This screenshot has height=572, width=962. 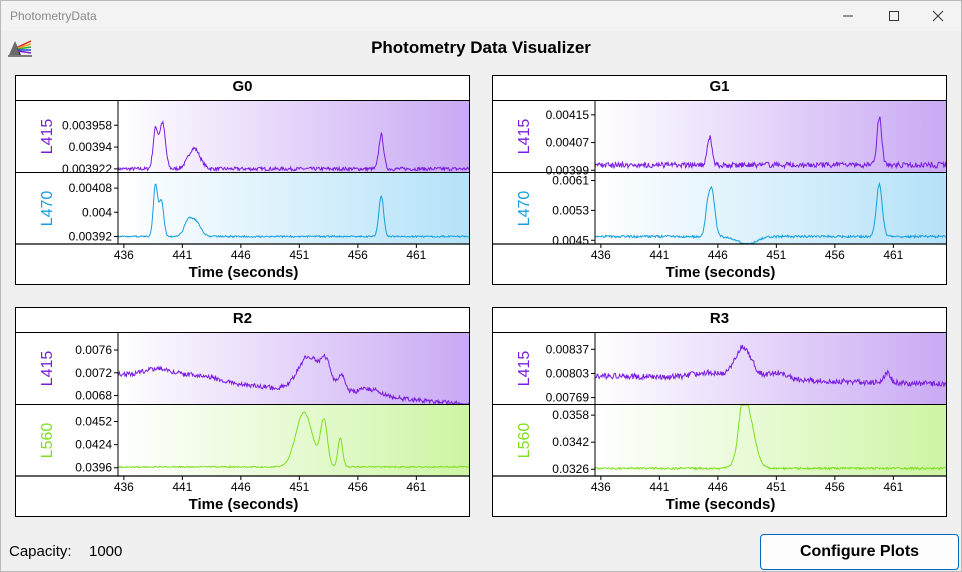 I want to click on y-tick-label: 0.0396, so click(x=93, y=468).